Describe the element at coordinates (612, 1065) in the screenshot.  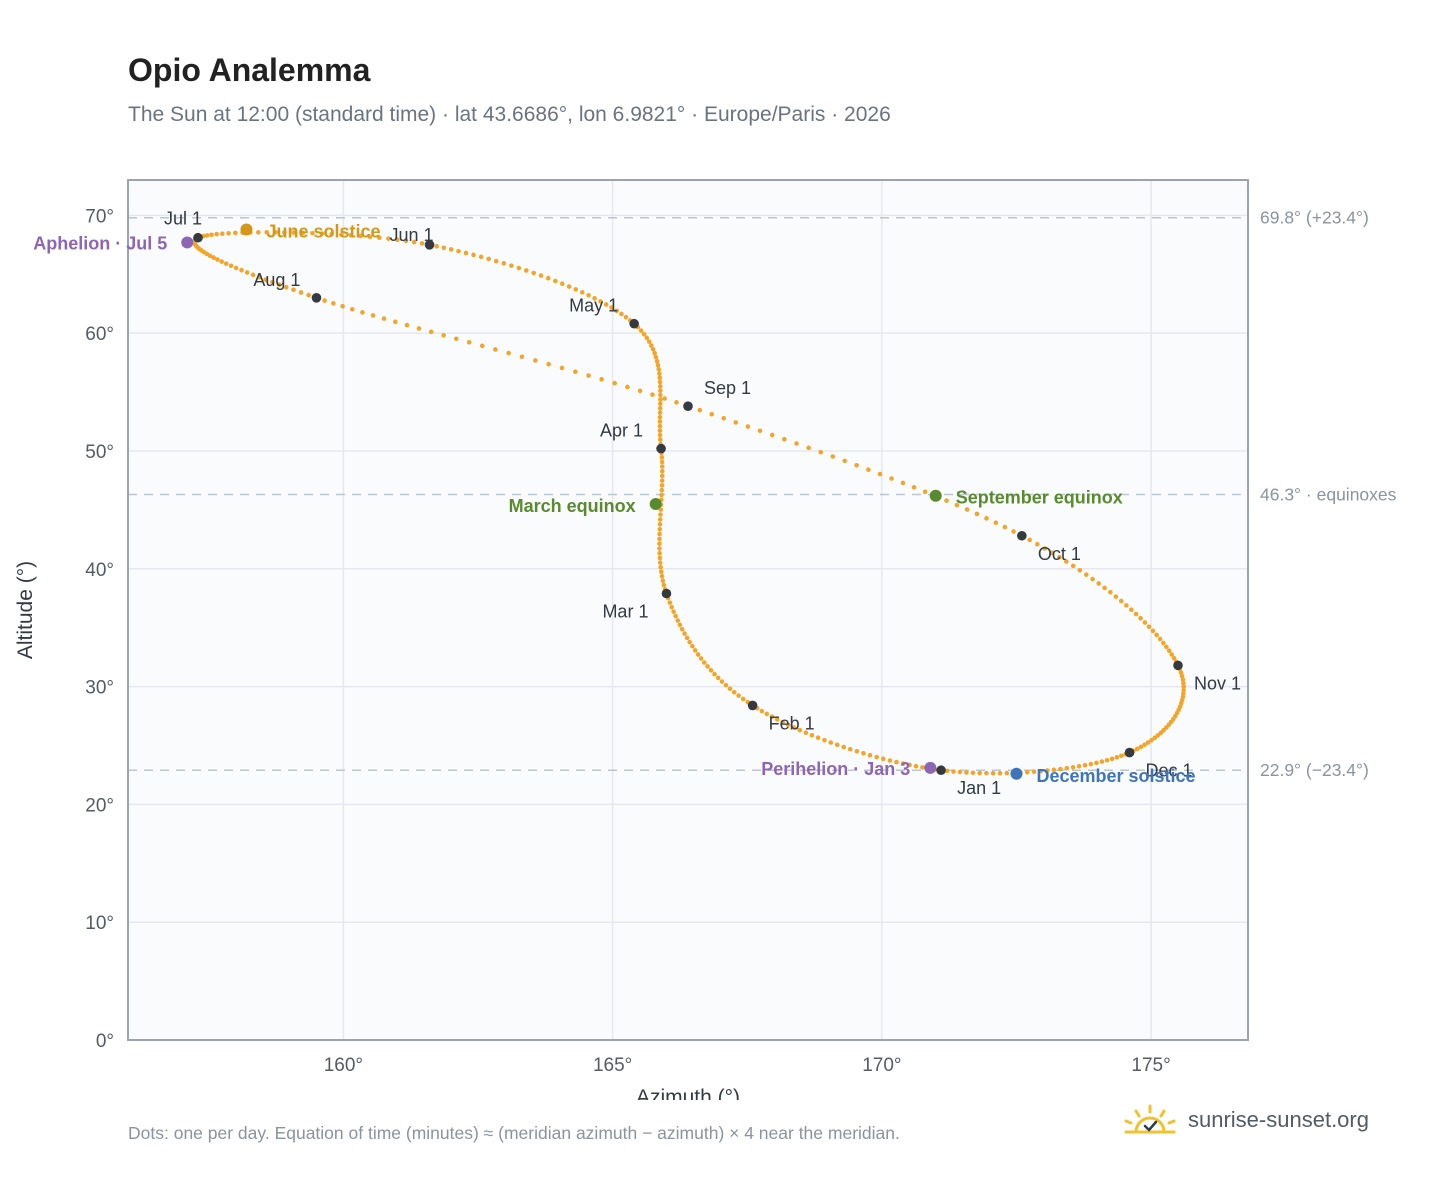
I see `x-tick-label: 165°` at that location.